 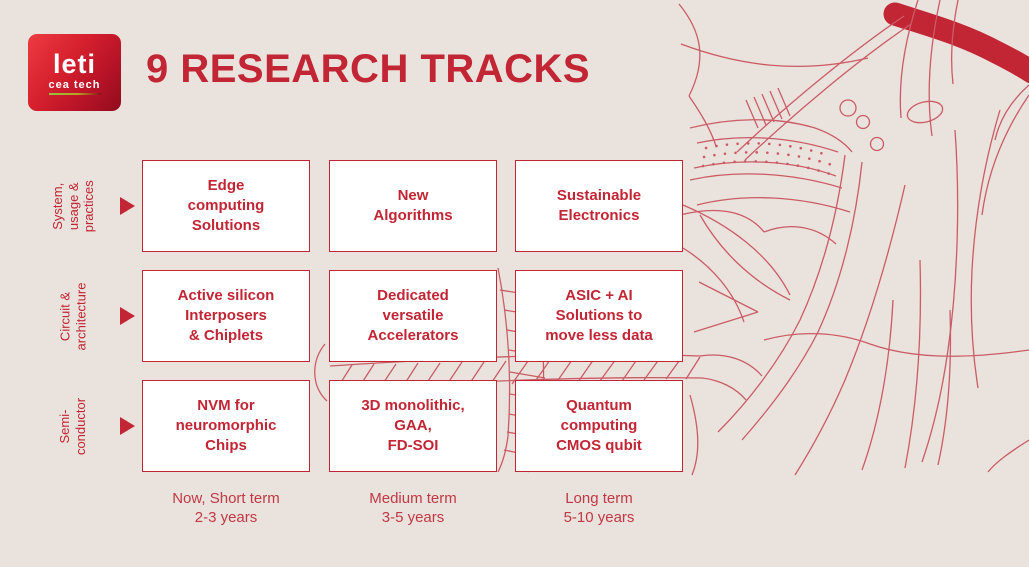 What do you see at coordinates (74, 63) in the screenshot?
I see `logo-brand-text: leti` at bounding box center [74, 63].